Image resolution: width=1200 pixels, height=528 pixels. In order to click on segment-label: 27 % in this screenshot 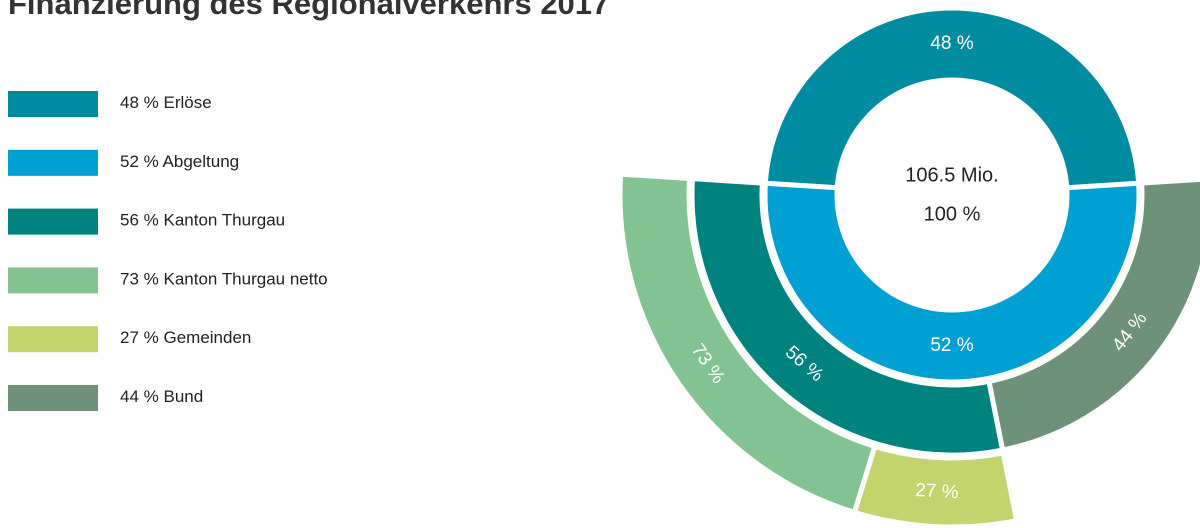, I will do `click(937, 491)`.